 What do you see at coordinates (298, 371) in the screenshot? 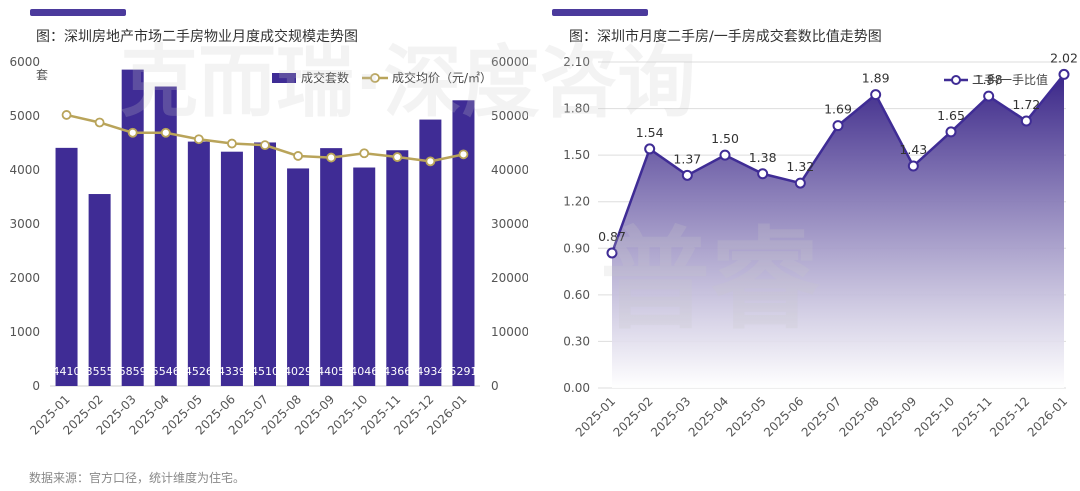
I see `bar-value-label: 4029` at bounding box center [298, 371].